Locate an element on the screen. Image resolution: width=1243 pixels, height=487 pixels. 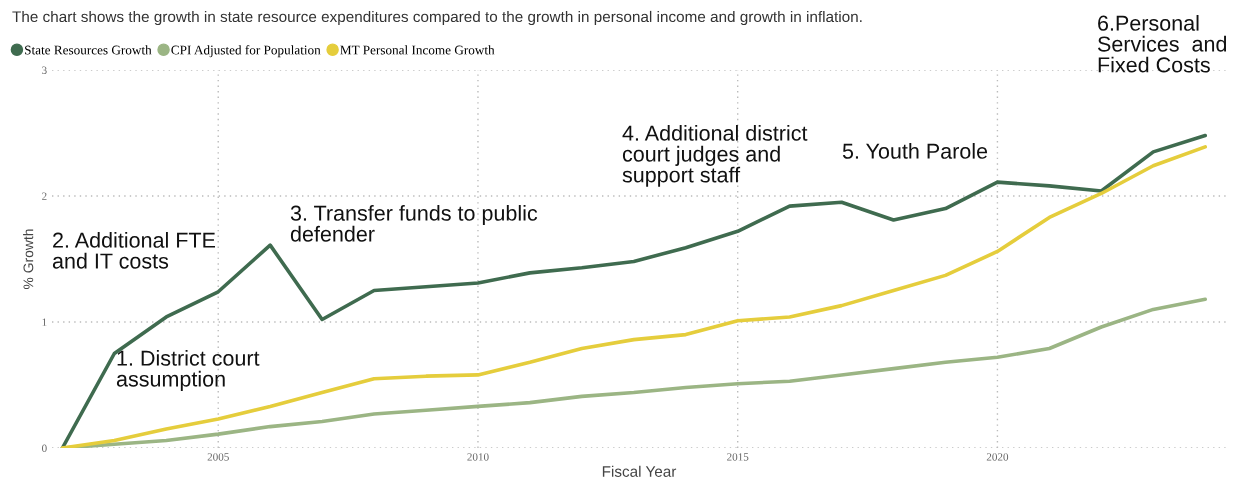
x-tick-label: 2010 is located at coordinates (478, 457).